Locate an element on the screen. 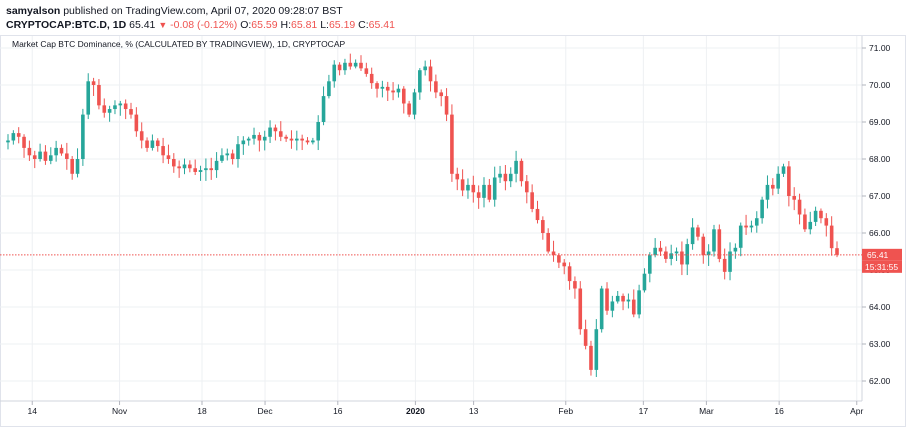 The height and width of the screenshot is (427, 906). time-tick-label: 17 is located at coordinates (644, 411).